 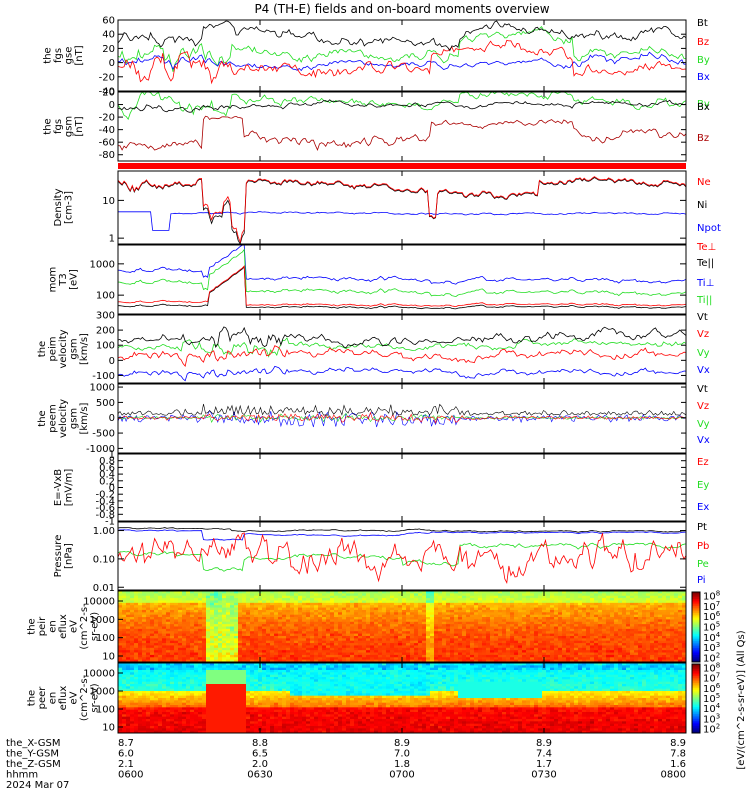 I want to click on y-tick-label: 10, so click(x=108, y=201).